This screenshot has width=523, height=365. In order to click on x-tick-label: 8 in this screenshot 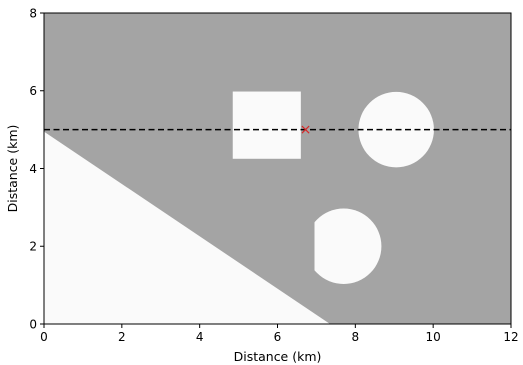, I will do `click(356, 337)`.